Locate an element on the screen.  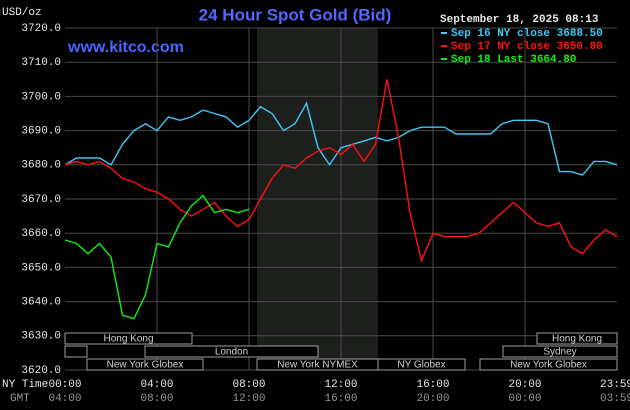
gmt-tick-label: 12:00 is located at coordinates (248, 399).